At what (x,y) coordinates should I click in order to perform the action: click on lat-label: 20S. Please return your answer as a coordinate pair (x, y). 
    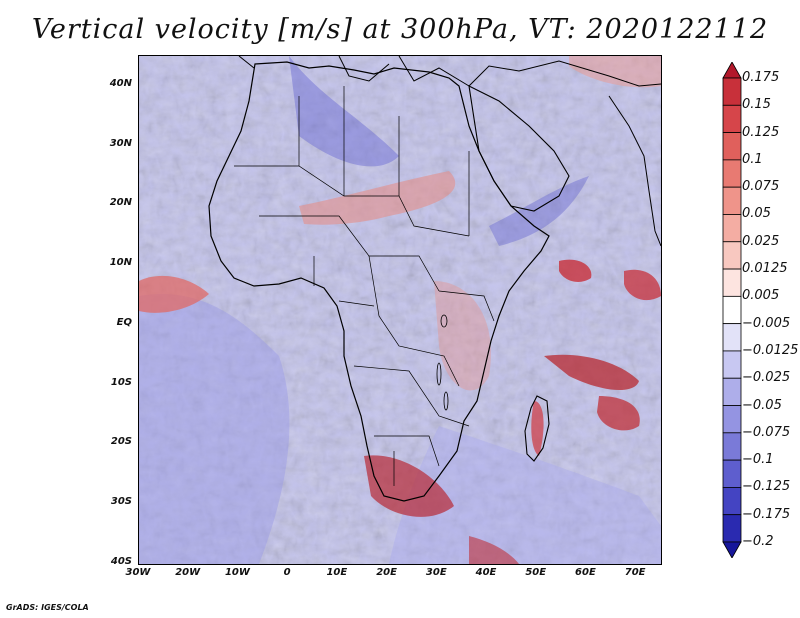
    Looking at the image, I should click on (121, 442).